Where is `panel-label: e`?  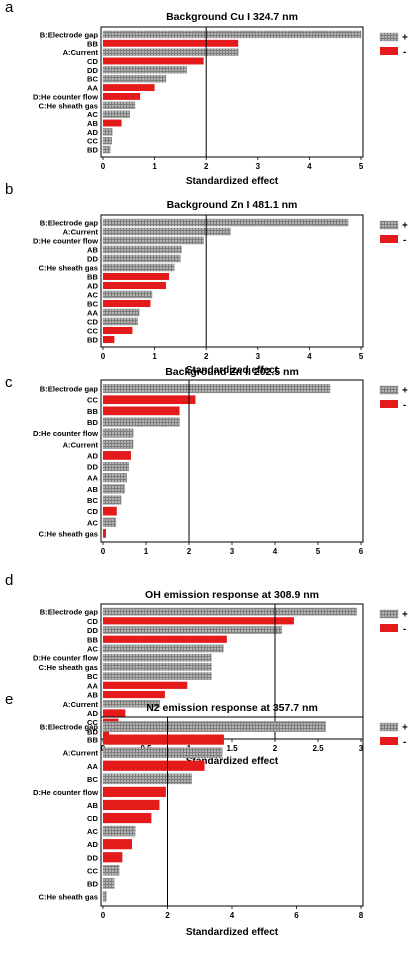 panel-label: e is located at coordinates (9, 699).